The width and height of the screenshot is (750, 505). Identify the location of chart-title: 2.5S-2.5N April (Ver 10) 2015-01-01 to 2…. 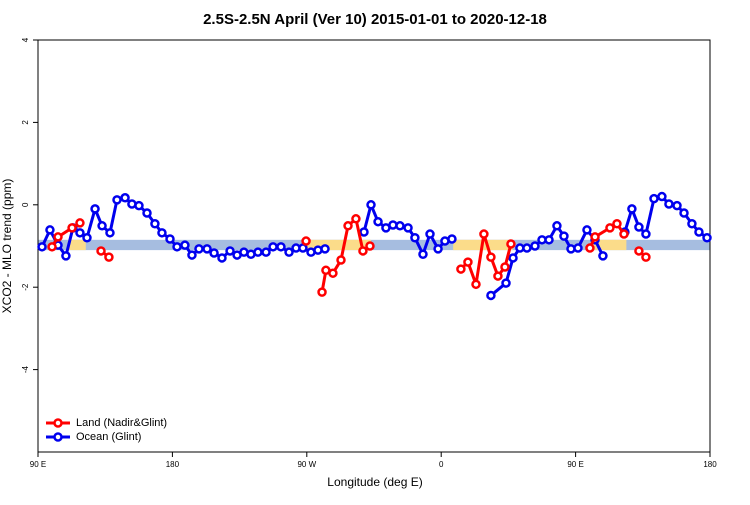
(375, 19).